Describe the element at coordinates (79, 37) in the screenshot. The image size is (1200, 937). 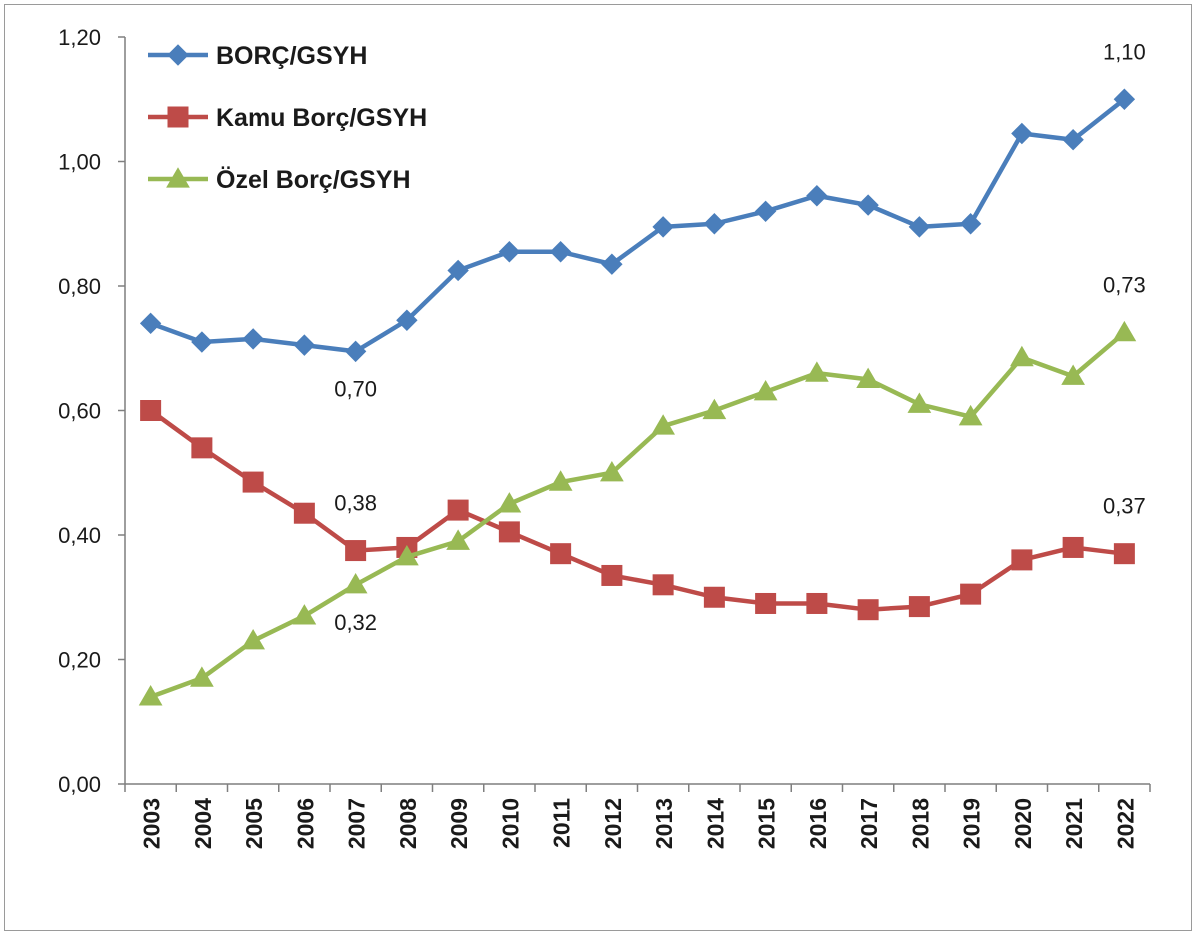
I see `y-tick-label: 1,20` at that location.